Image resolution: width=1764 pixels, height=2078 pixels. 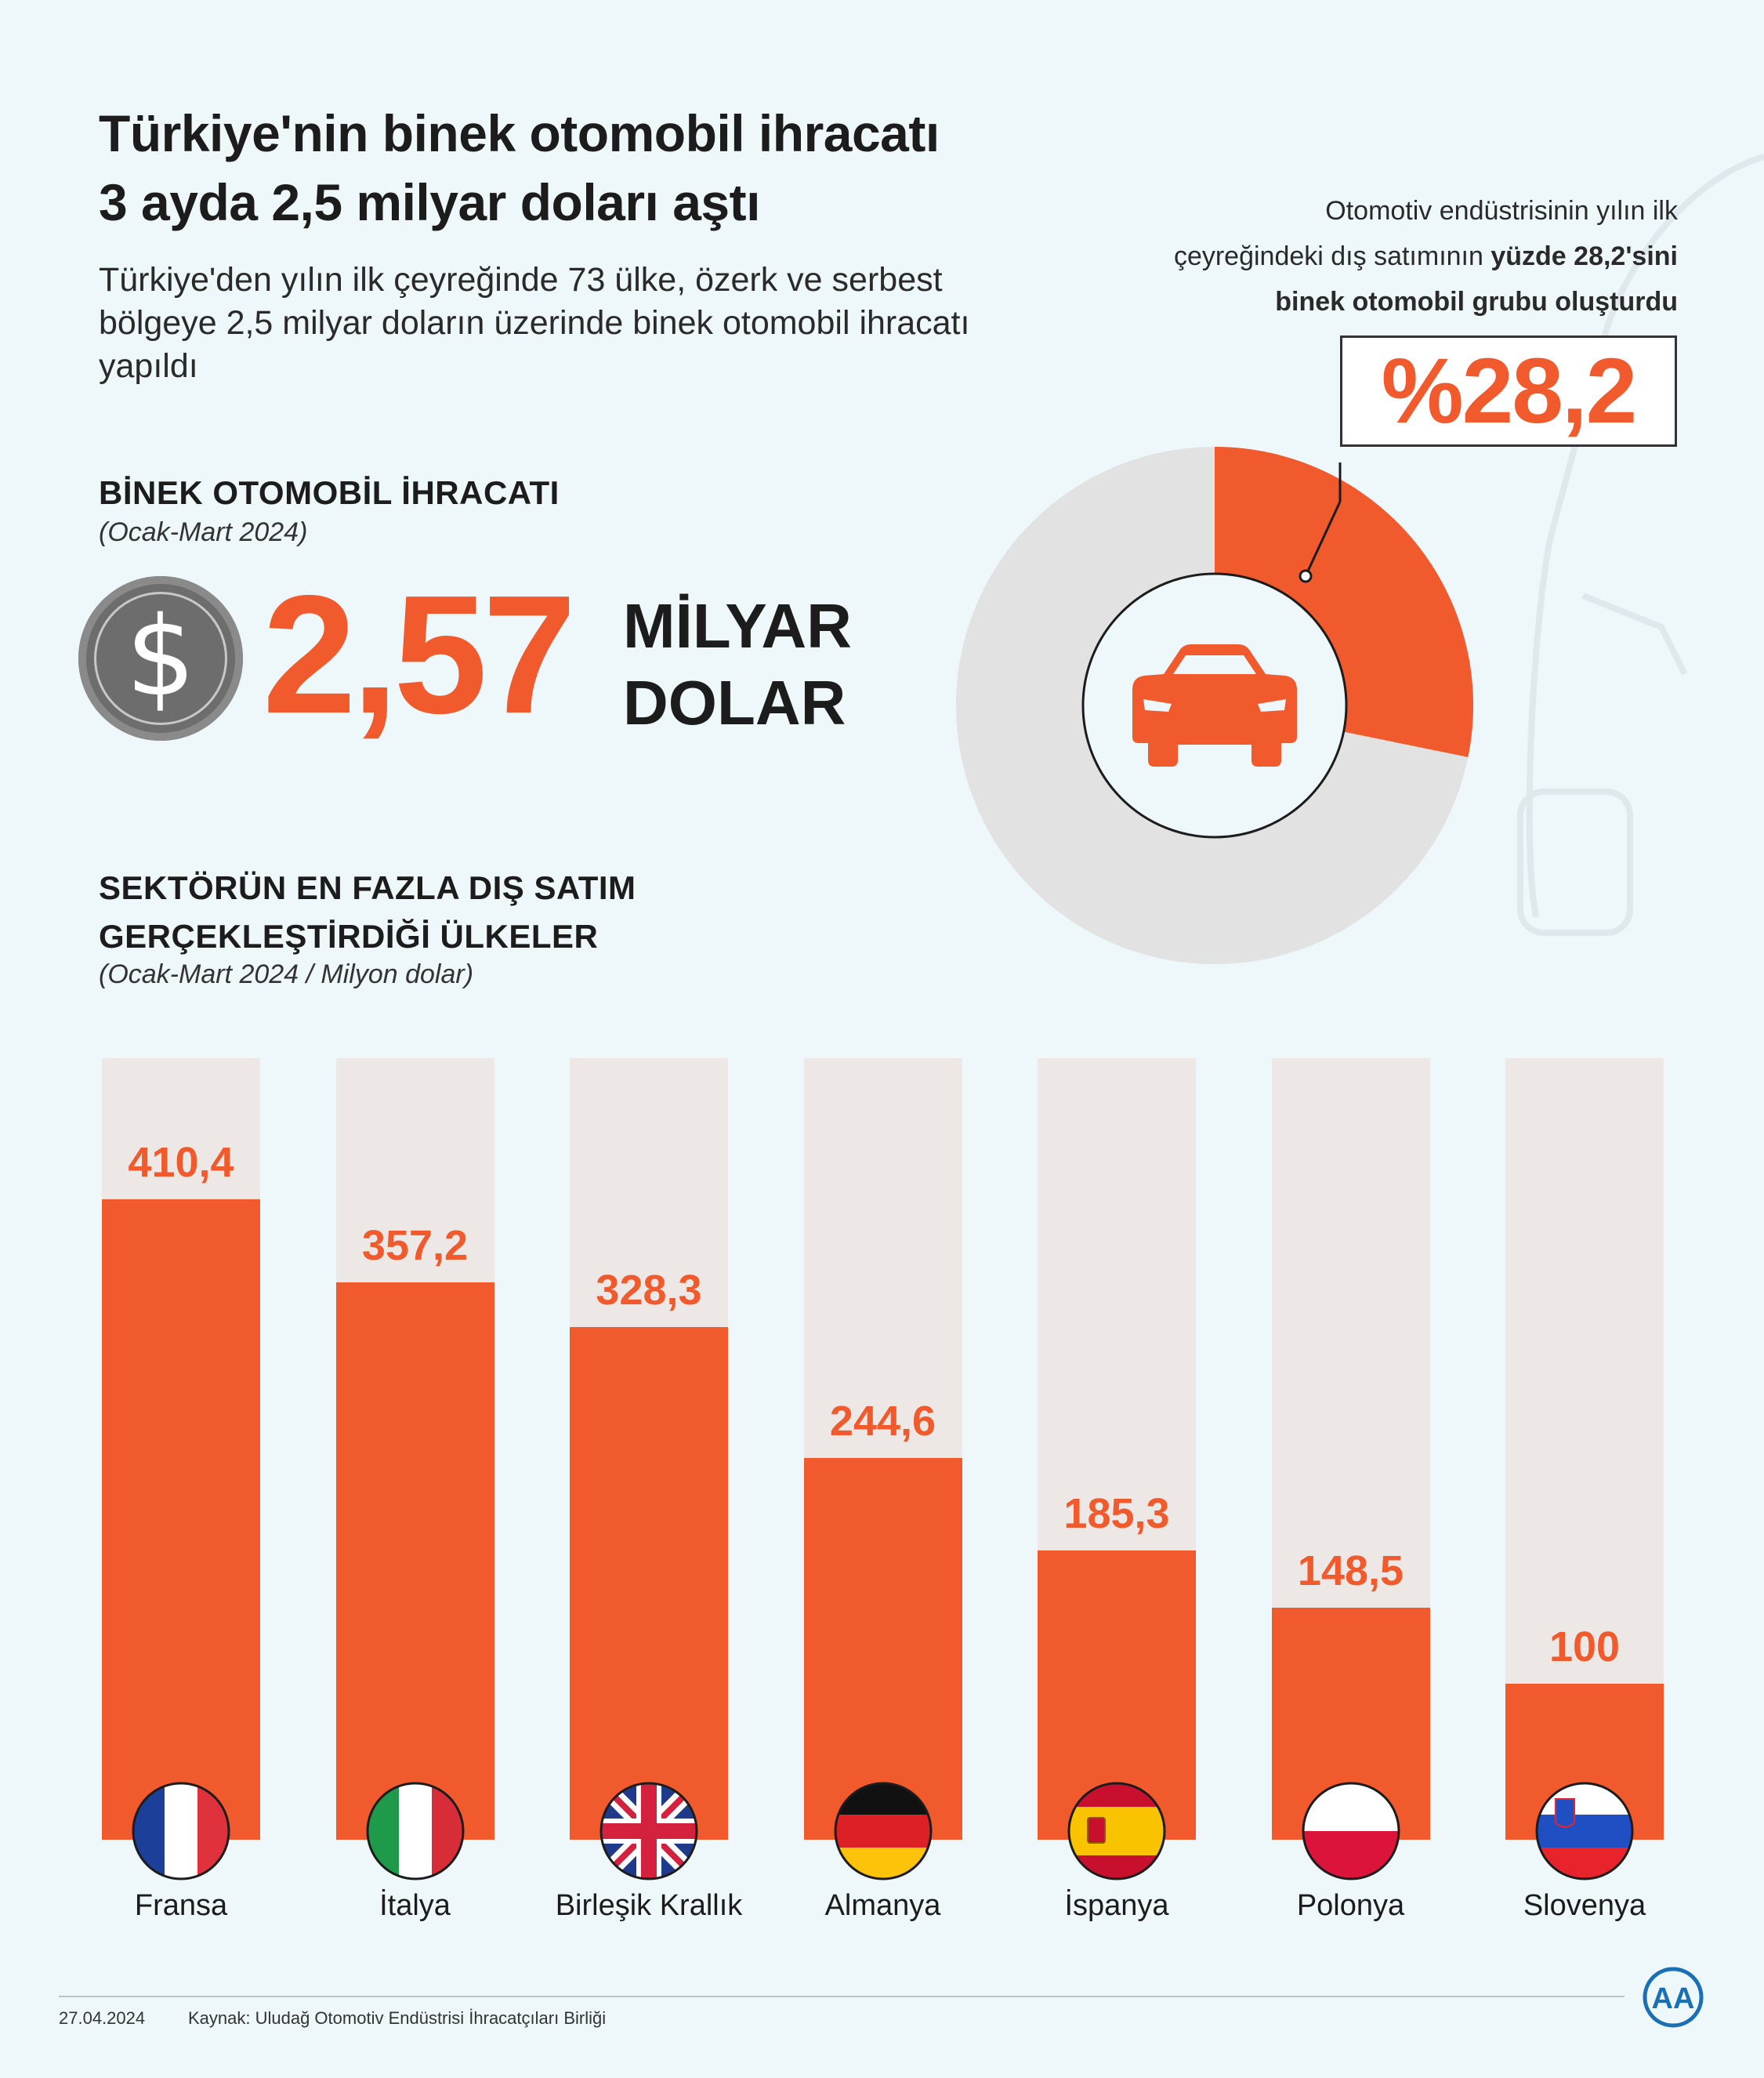 I want to click on country-label: Polonya, so click(x=1351, y=1905).